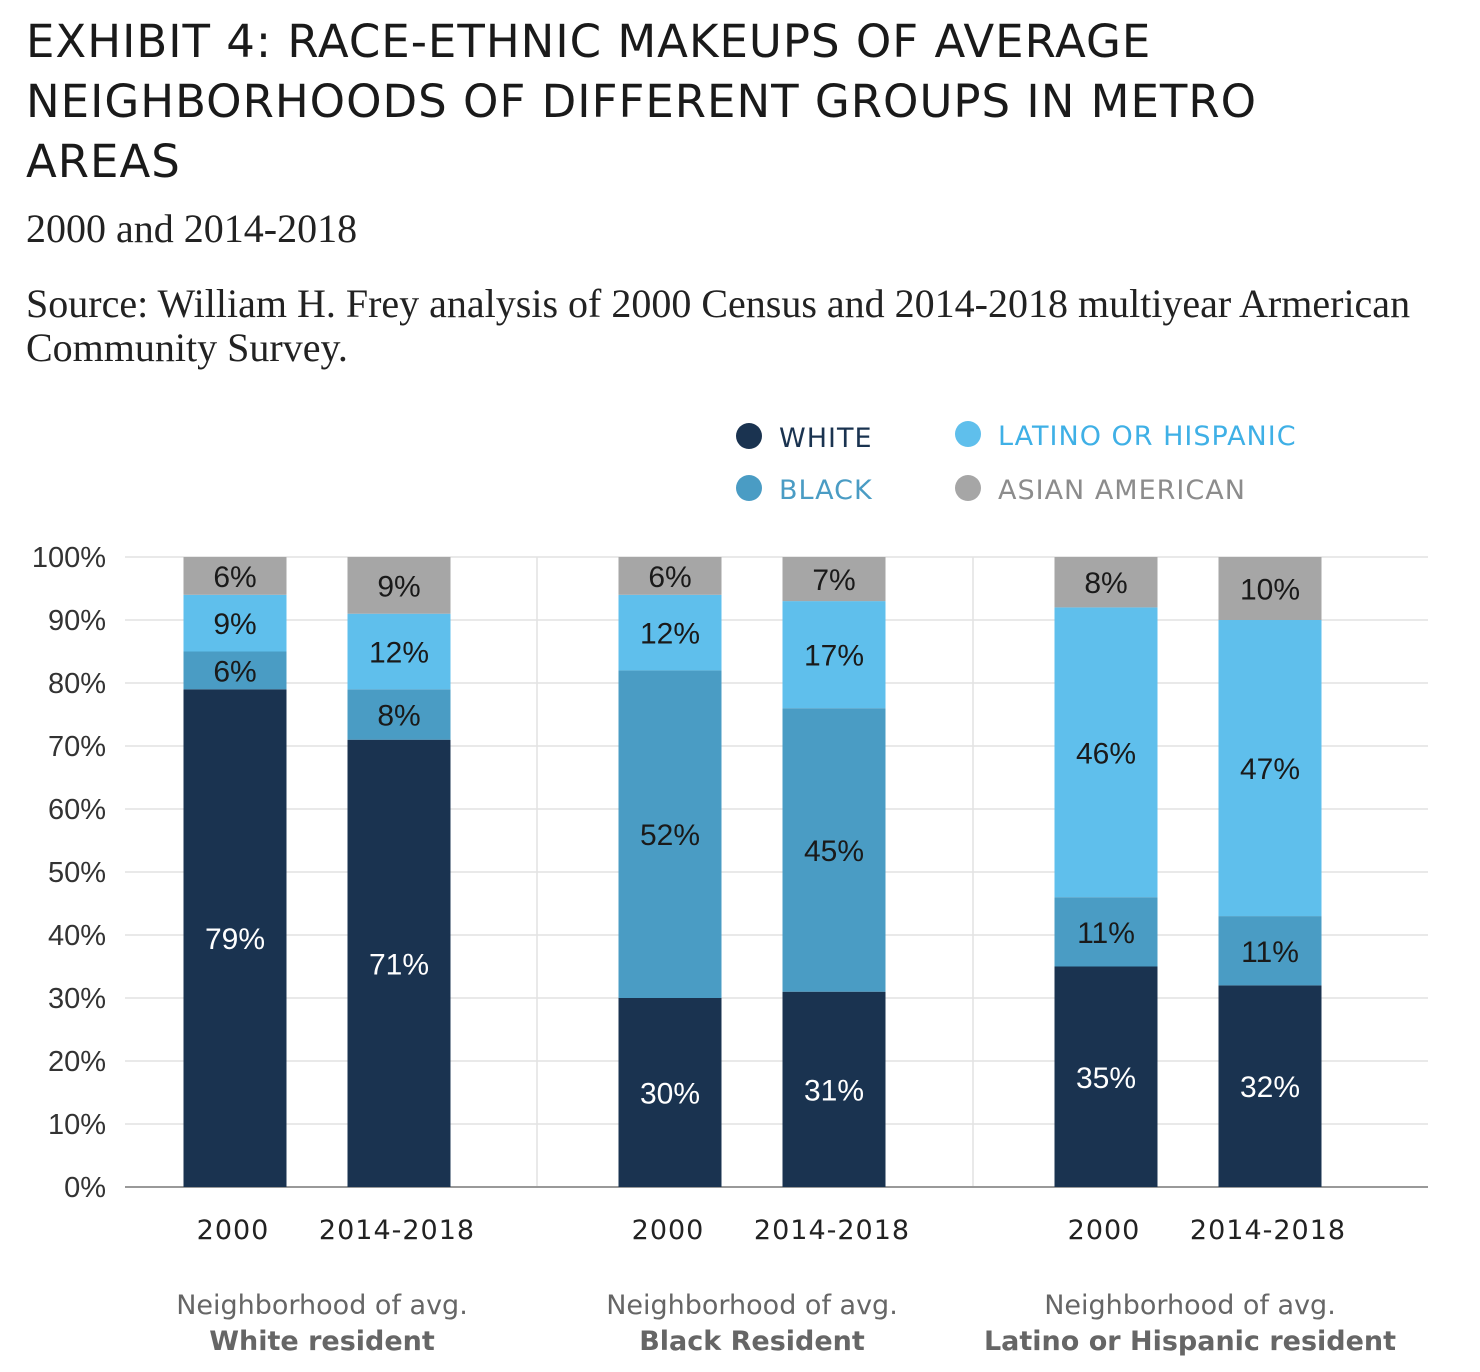 This screenshot has width=1480, height=1372. I want to click on data-label-asian: 9%, so click(398, 586).